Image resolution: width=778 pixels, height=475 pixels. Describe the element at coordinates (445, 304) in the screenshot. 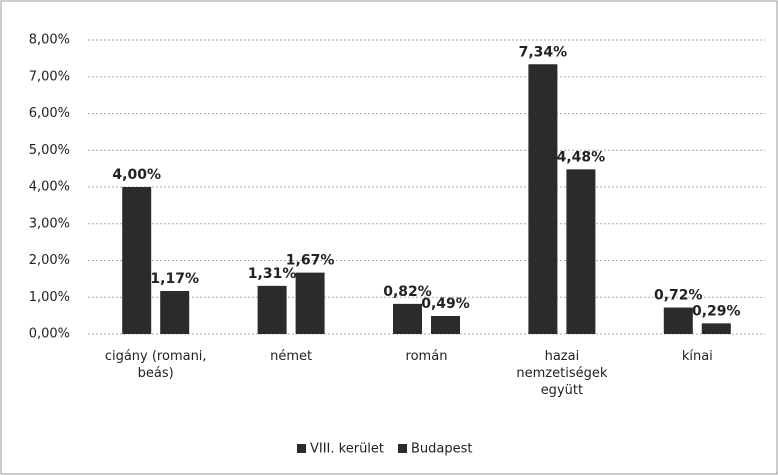

I see `value-label: 0,49%` at that location.